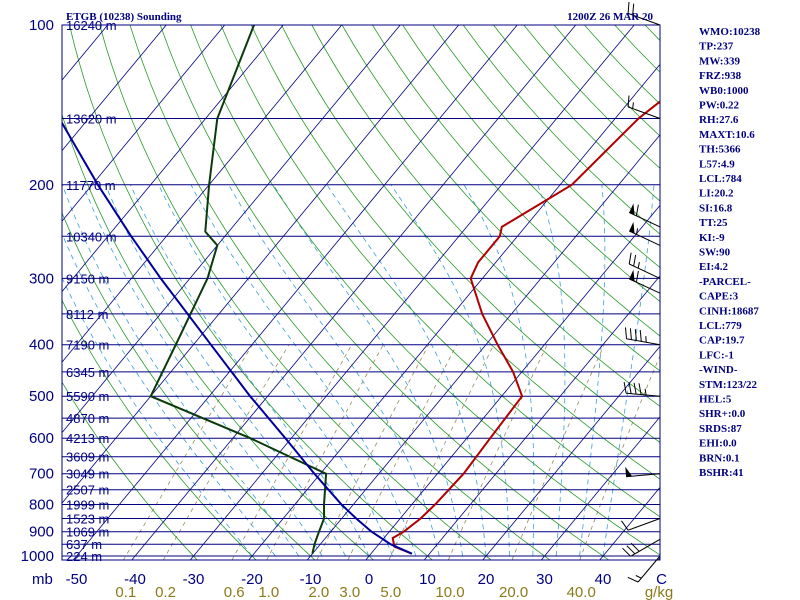 The width and height of the screenshot is (800, 600). I want to click on height-label: 7190 m, so click(87, 345).